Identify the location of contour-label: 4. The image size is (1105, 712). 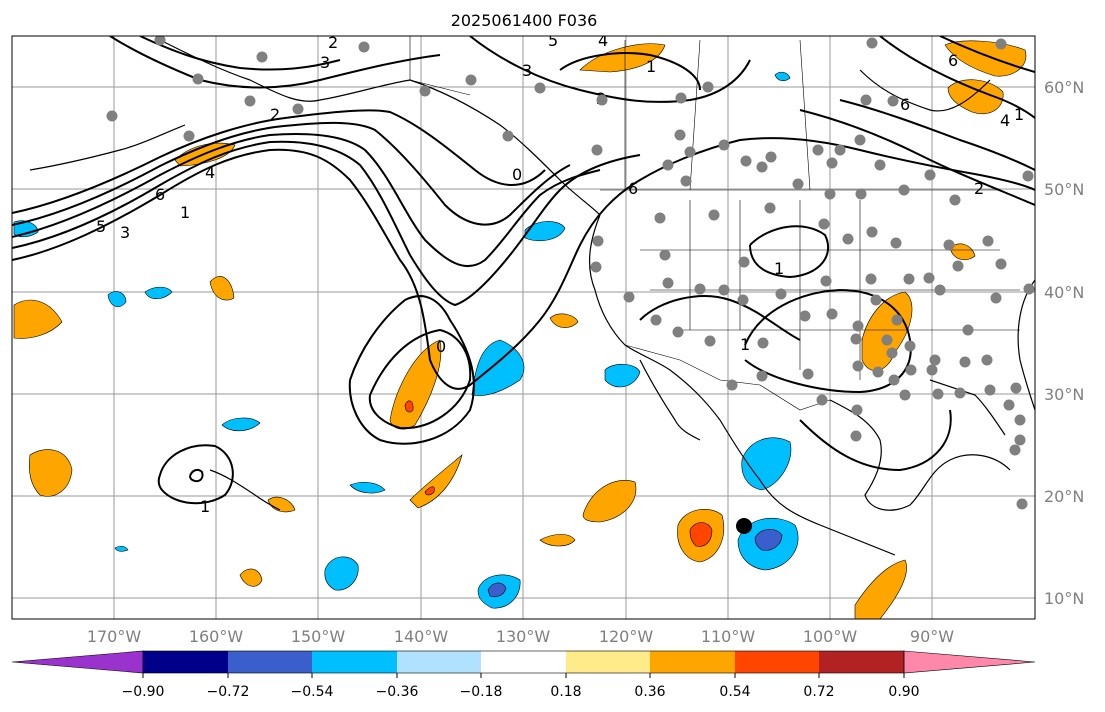
(210, 172).